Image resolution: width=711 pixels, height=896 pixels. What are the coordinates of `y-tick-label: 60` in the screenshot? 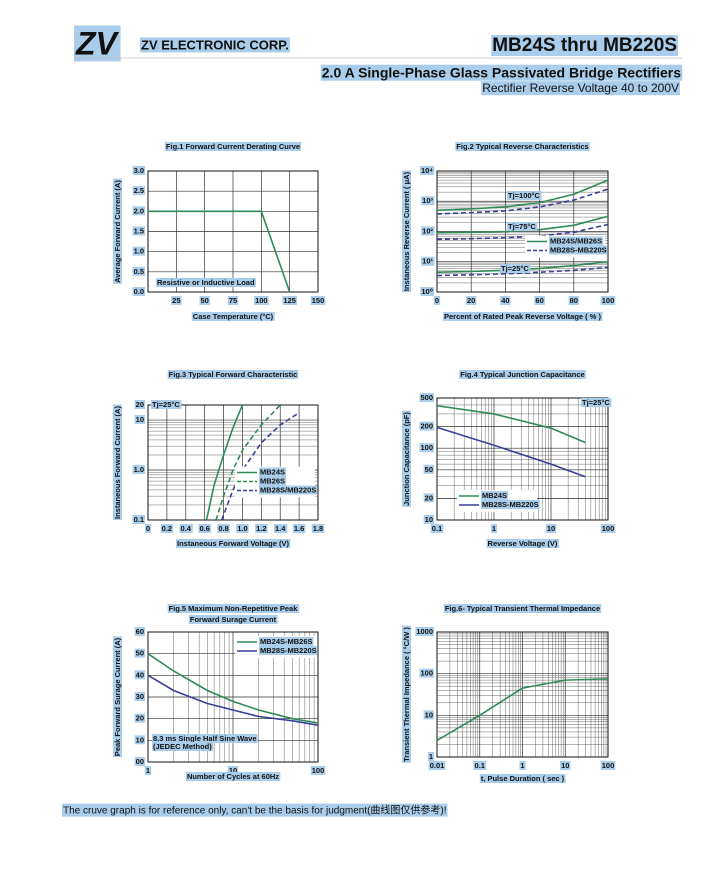 It's located at (140, 631).